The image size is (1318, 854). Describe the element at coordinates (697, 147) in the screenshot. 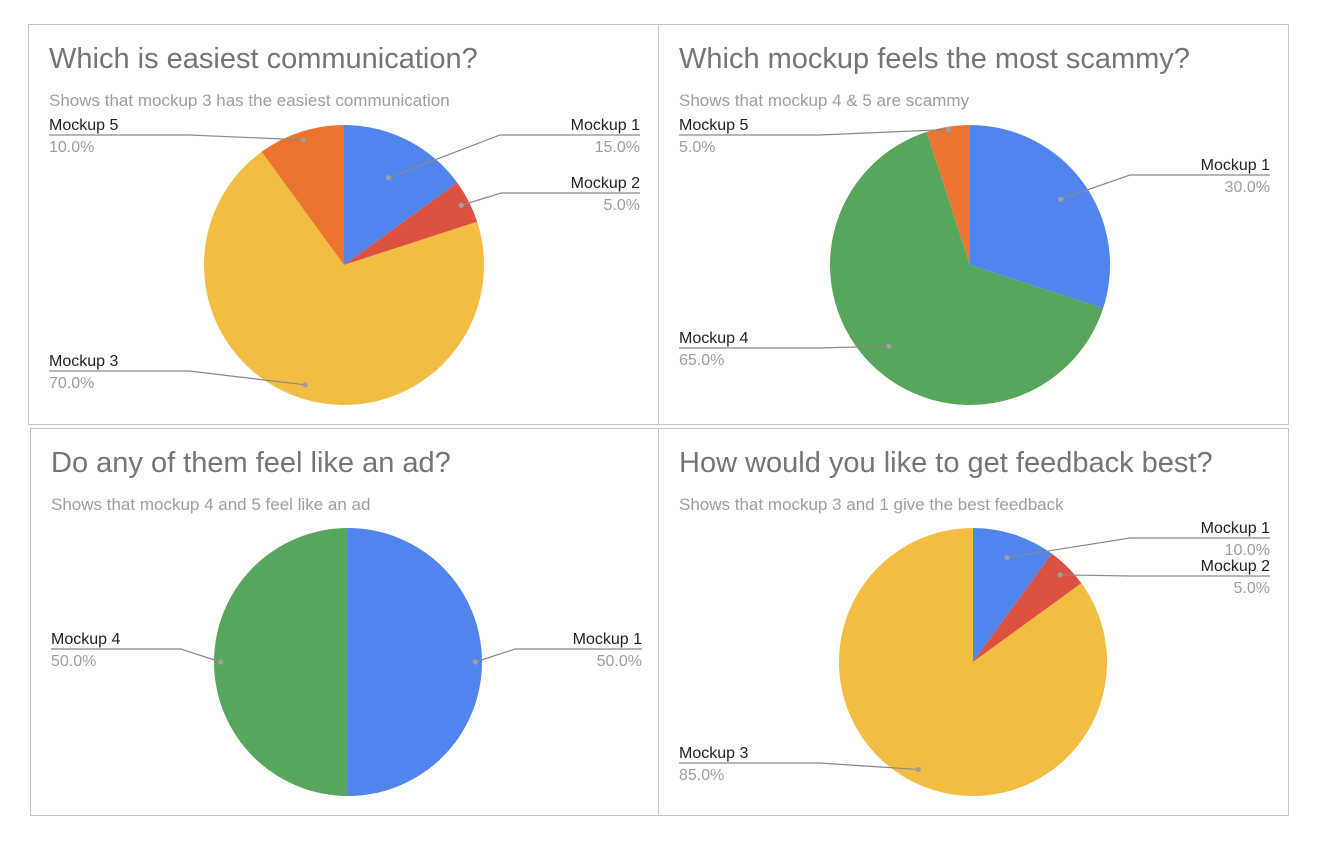

I see `slice-percent-mockup-5: 5.0%` at that location.